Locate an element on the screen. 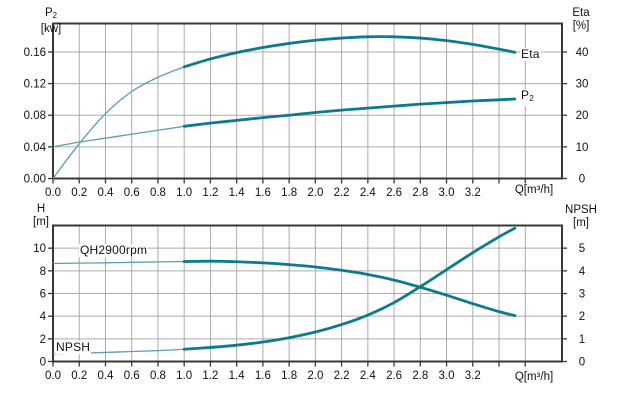  npsh-axis-unit: [m] is located at coordinates (581, 222).